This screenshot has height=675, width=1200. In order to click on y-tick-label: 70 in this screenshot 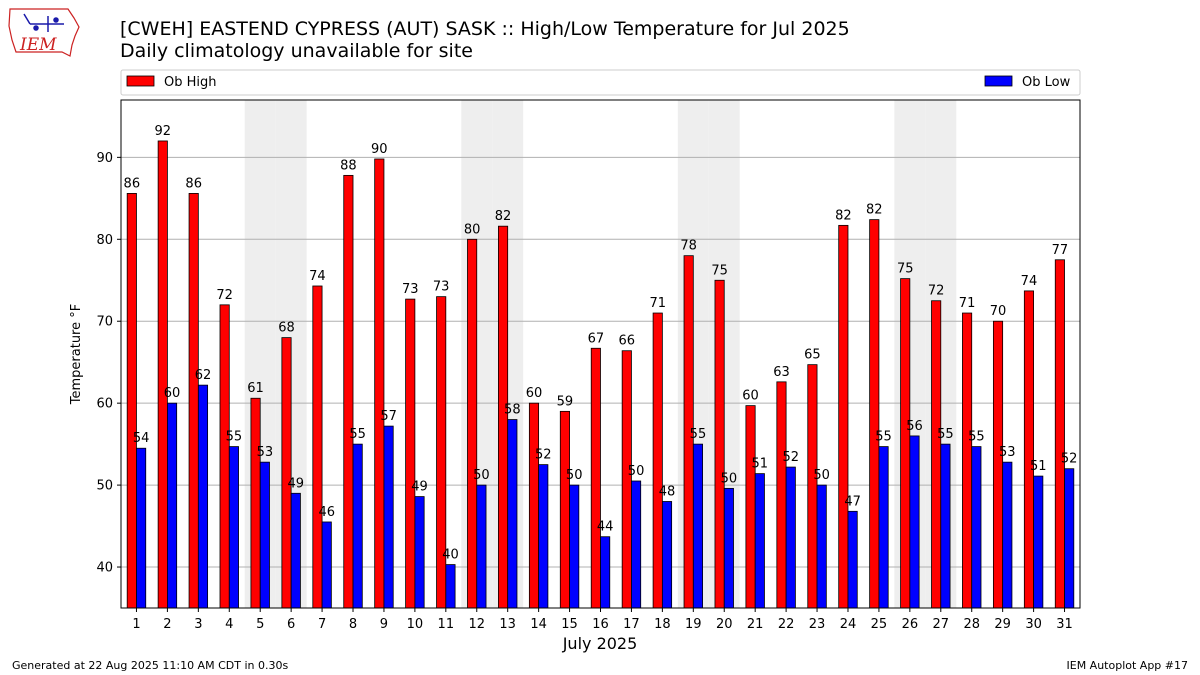, I will do `click(104, 322)`.